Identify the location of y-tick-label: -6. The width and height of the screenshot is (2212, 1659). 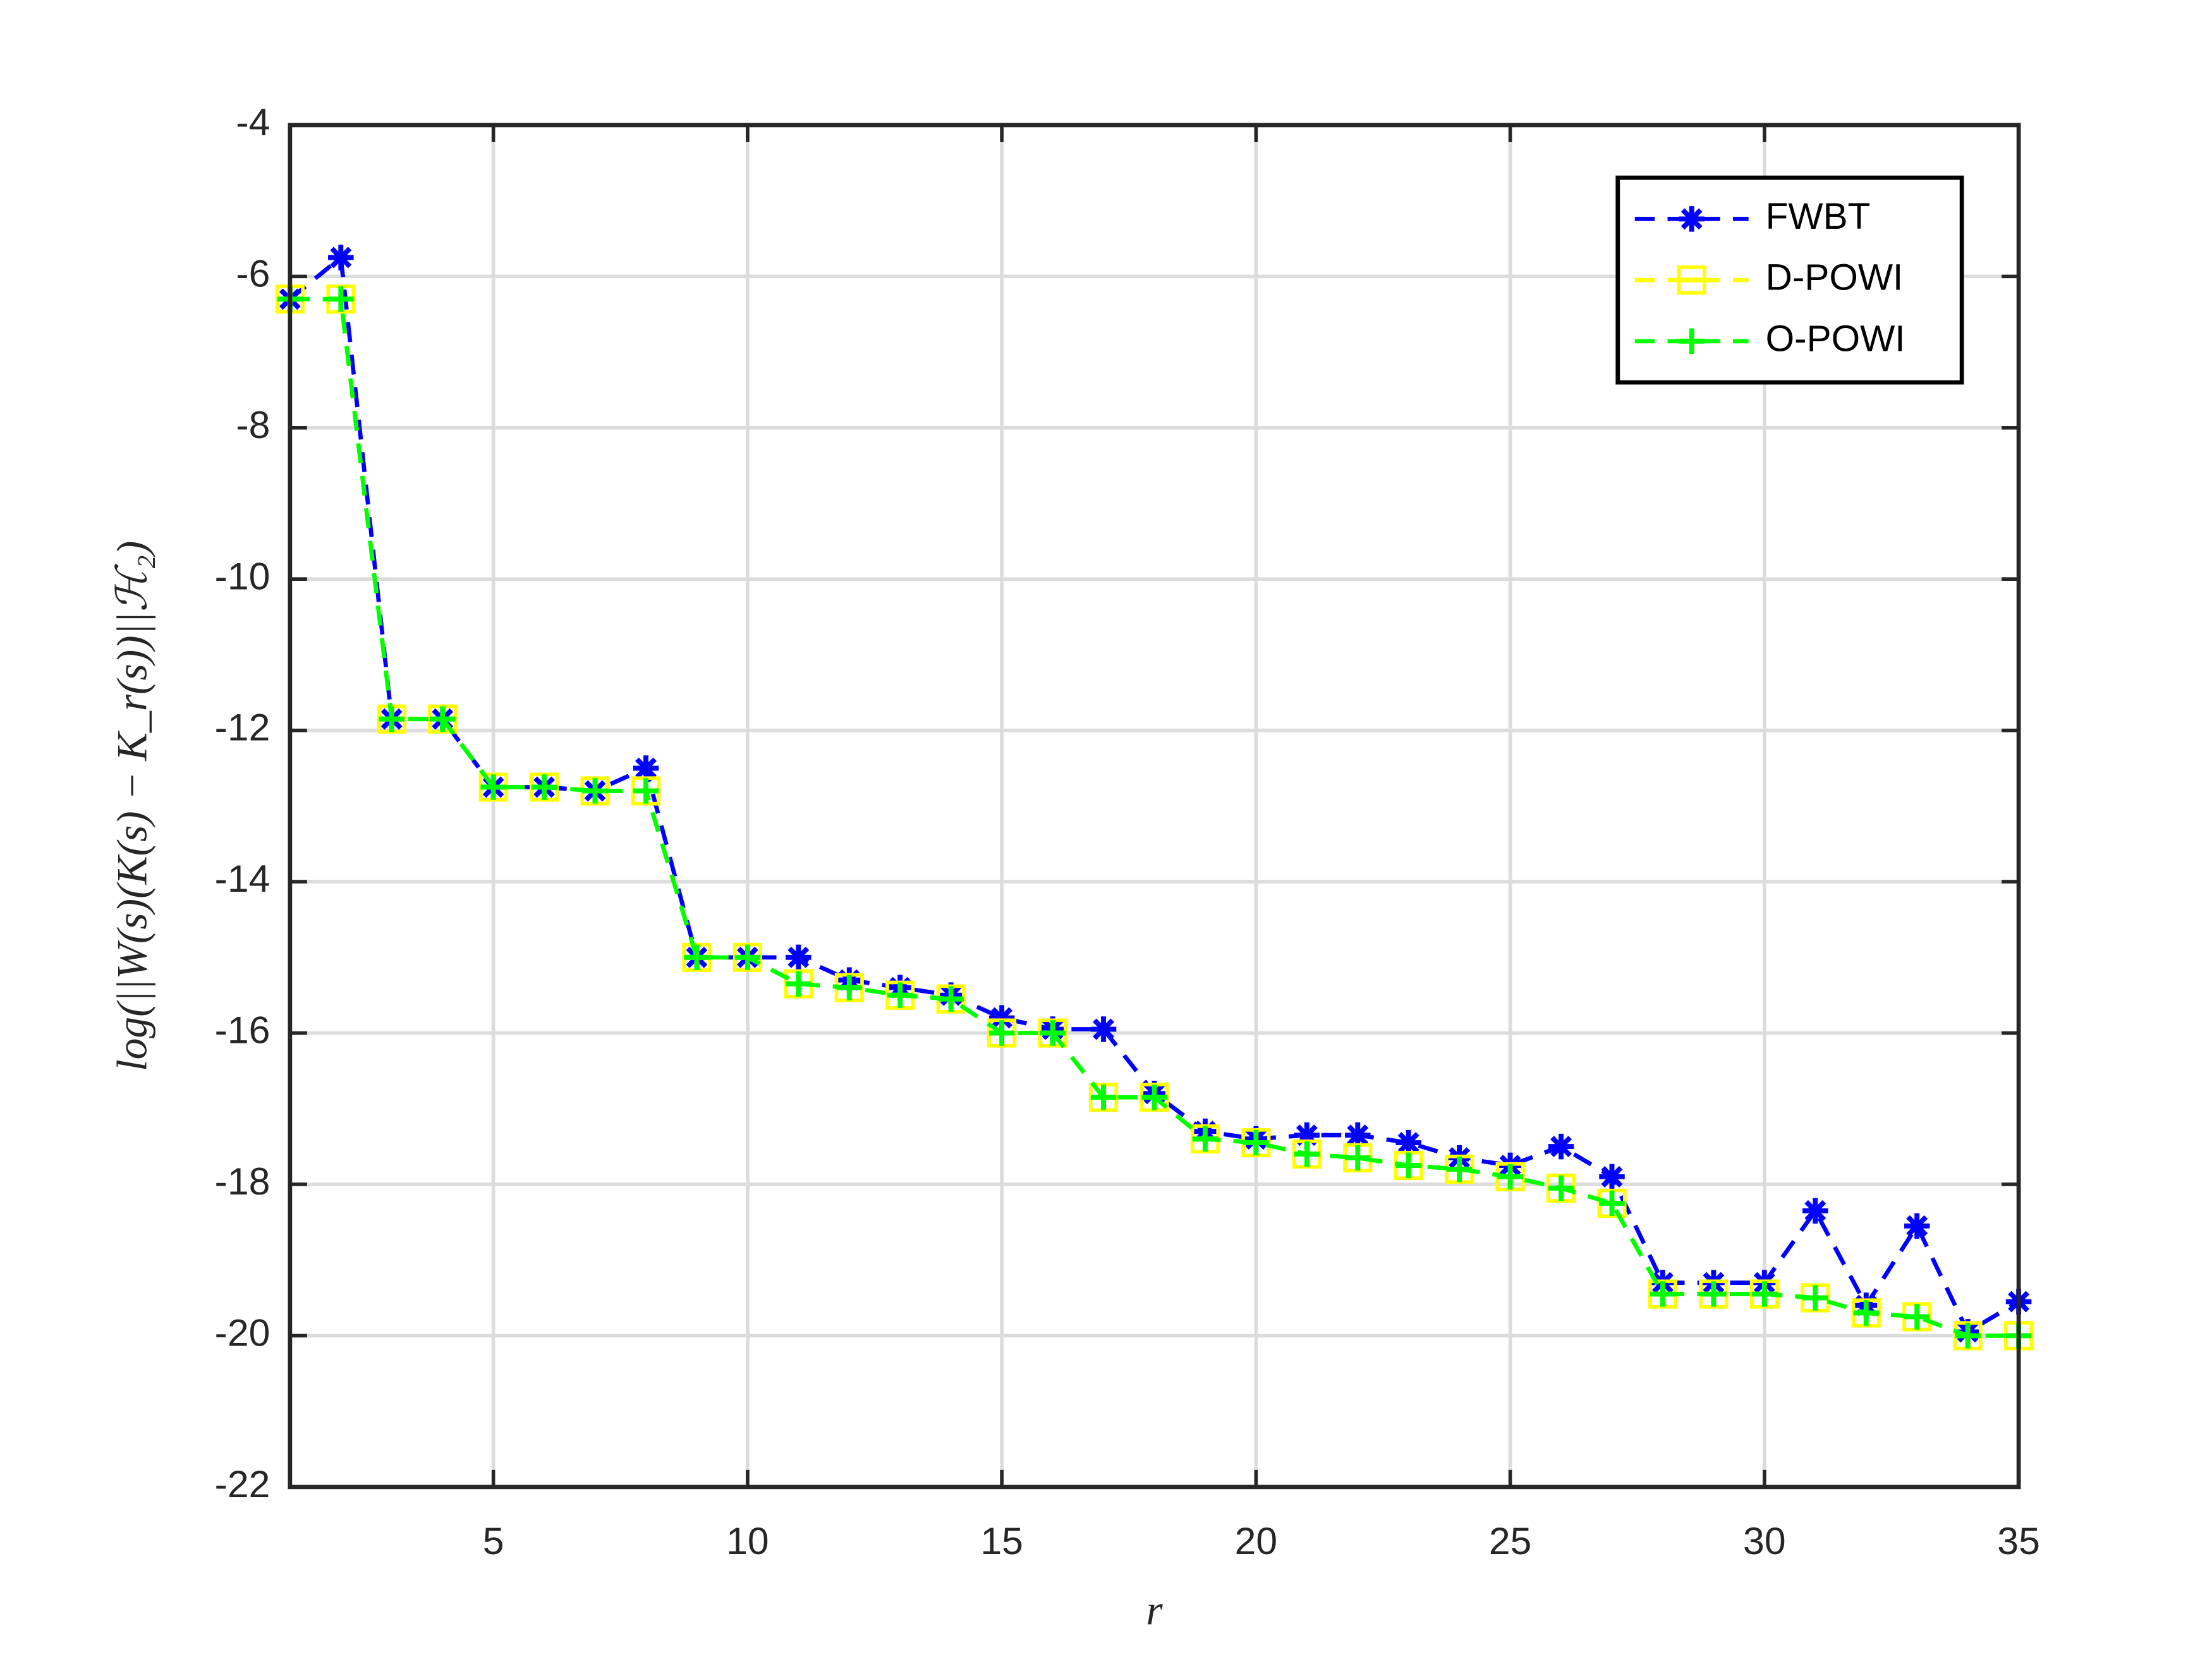
(253, 273).